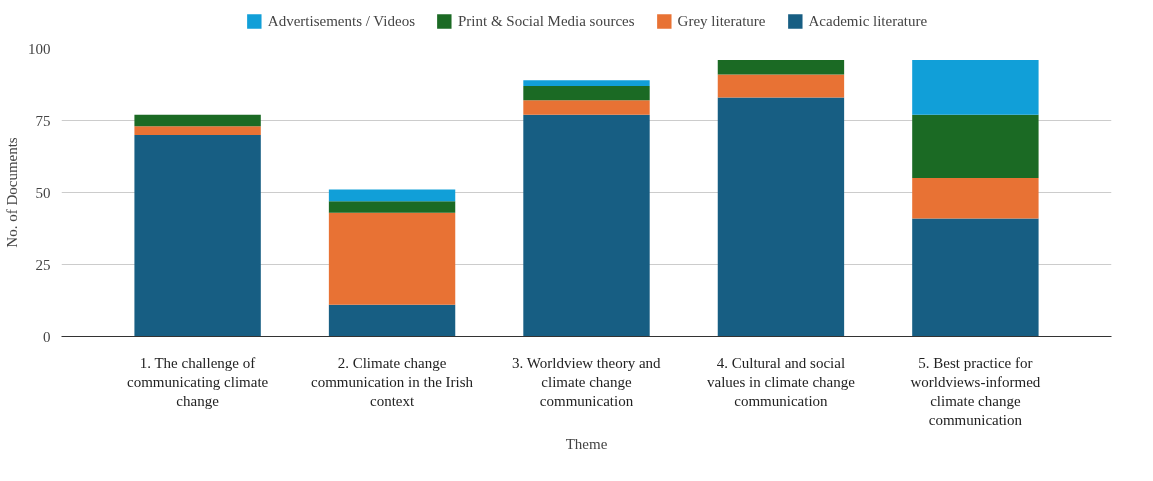  I want to click on legend-label: Grey literature, so click(721, 21).